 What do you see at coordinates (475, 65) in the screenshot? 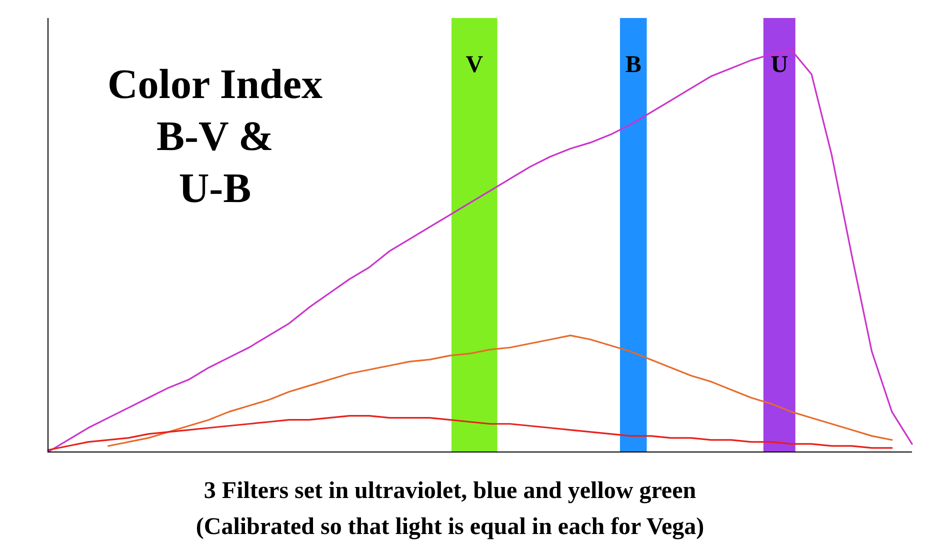
I see `annotation: V` at bounding box center [475, 65].